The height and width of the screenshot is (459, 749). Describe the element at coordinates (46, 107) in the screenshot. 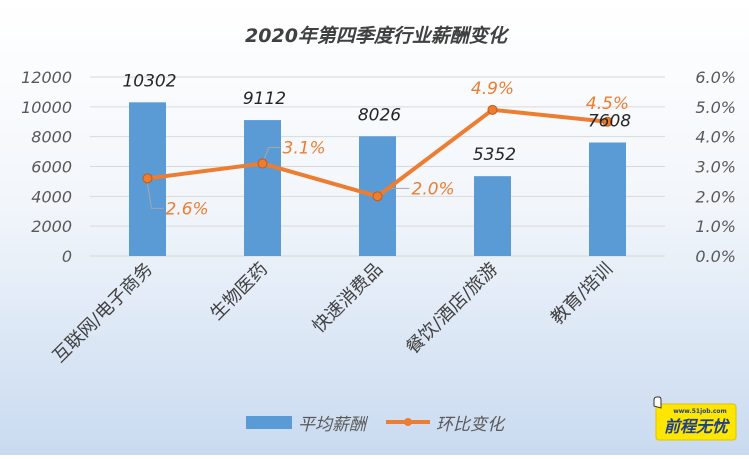

I see `y-left-tick-label: 10000` at that location.